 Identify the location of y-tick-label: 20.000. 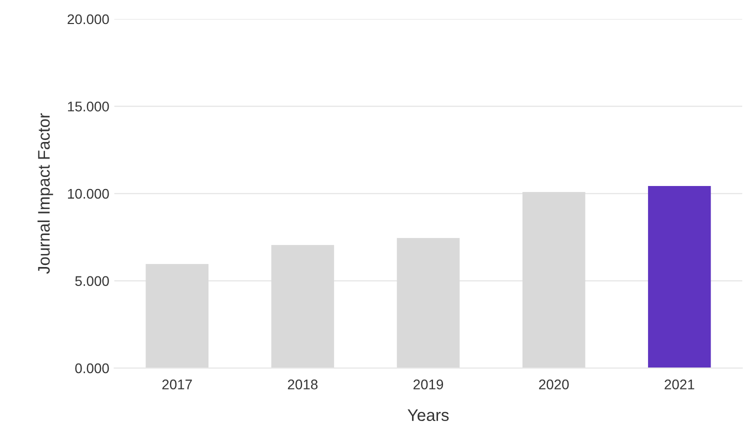
(88, 19).